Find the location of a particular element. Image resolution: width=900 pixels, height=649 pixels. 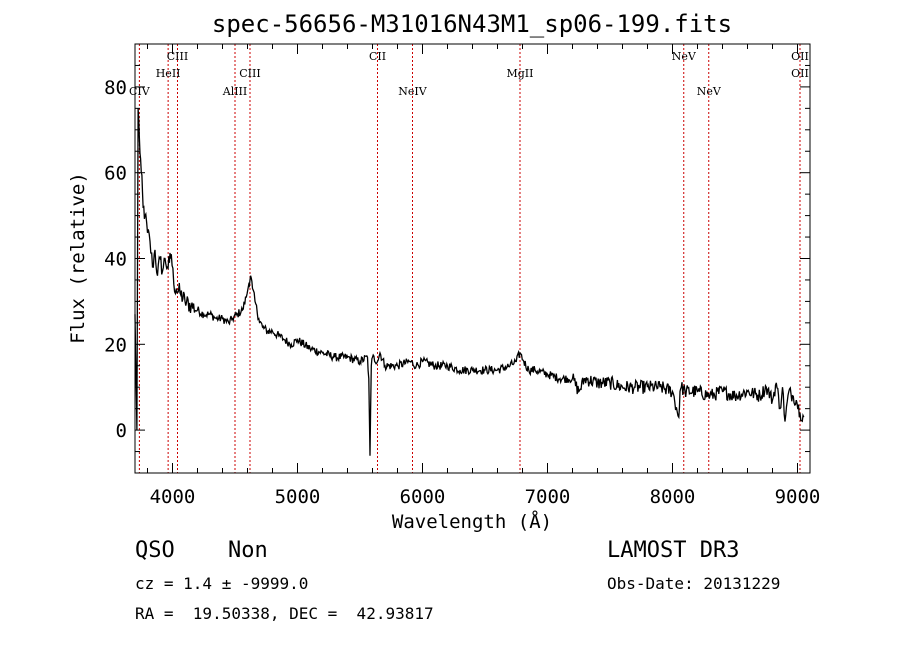

x-tick-label: 8000 is located at coordinates (673, 497).